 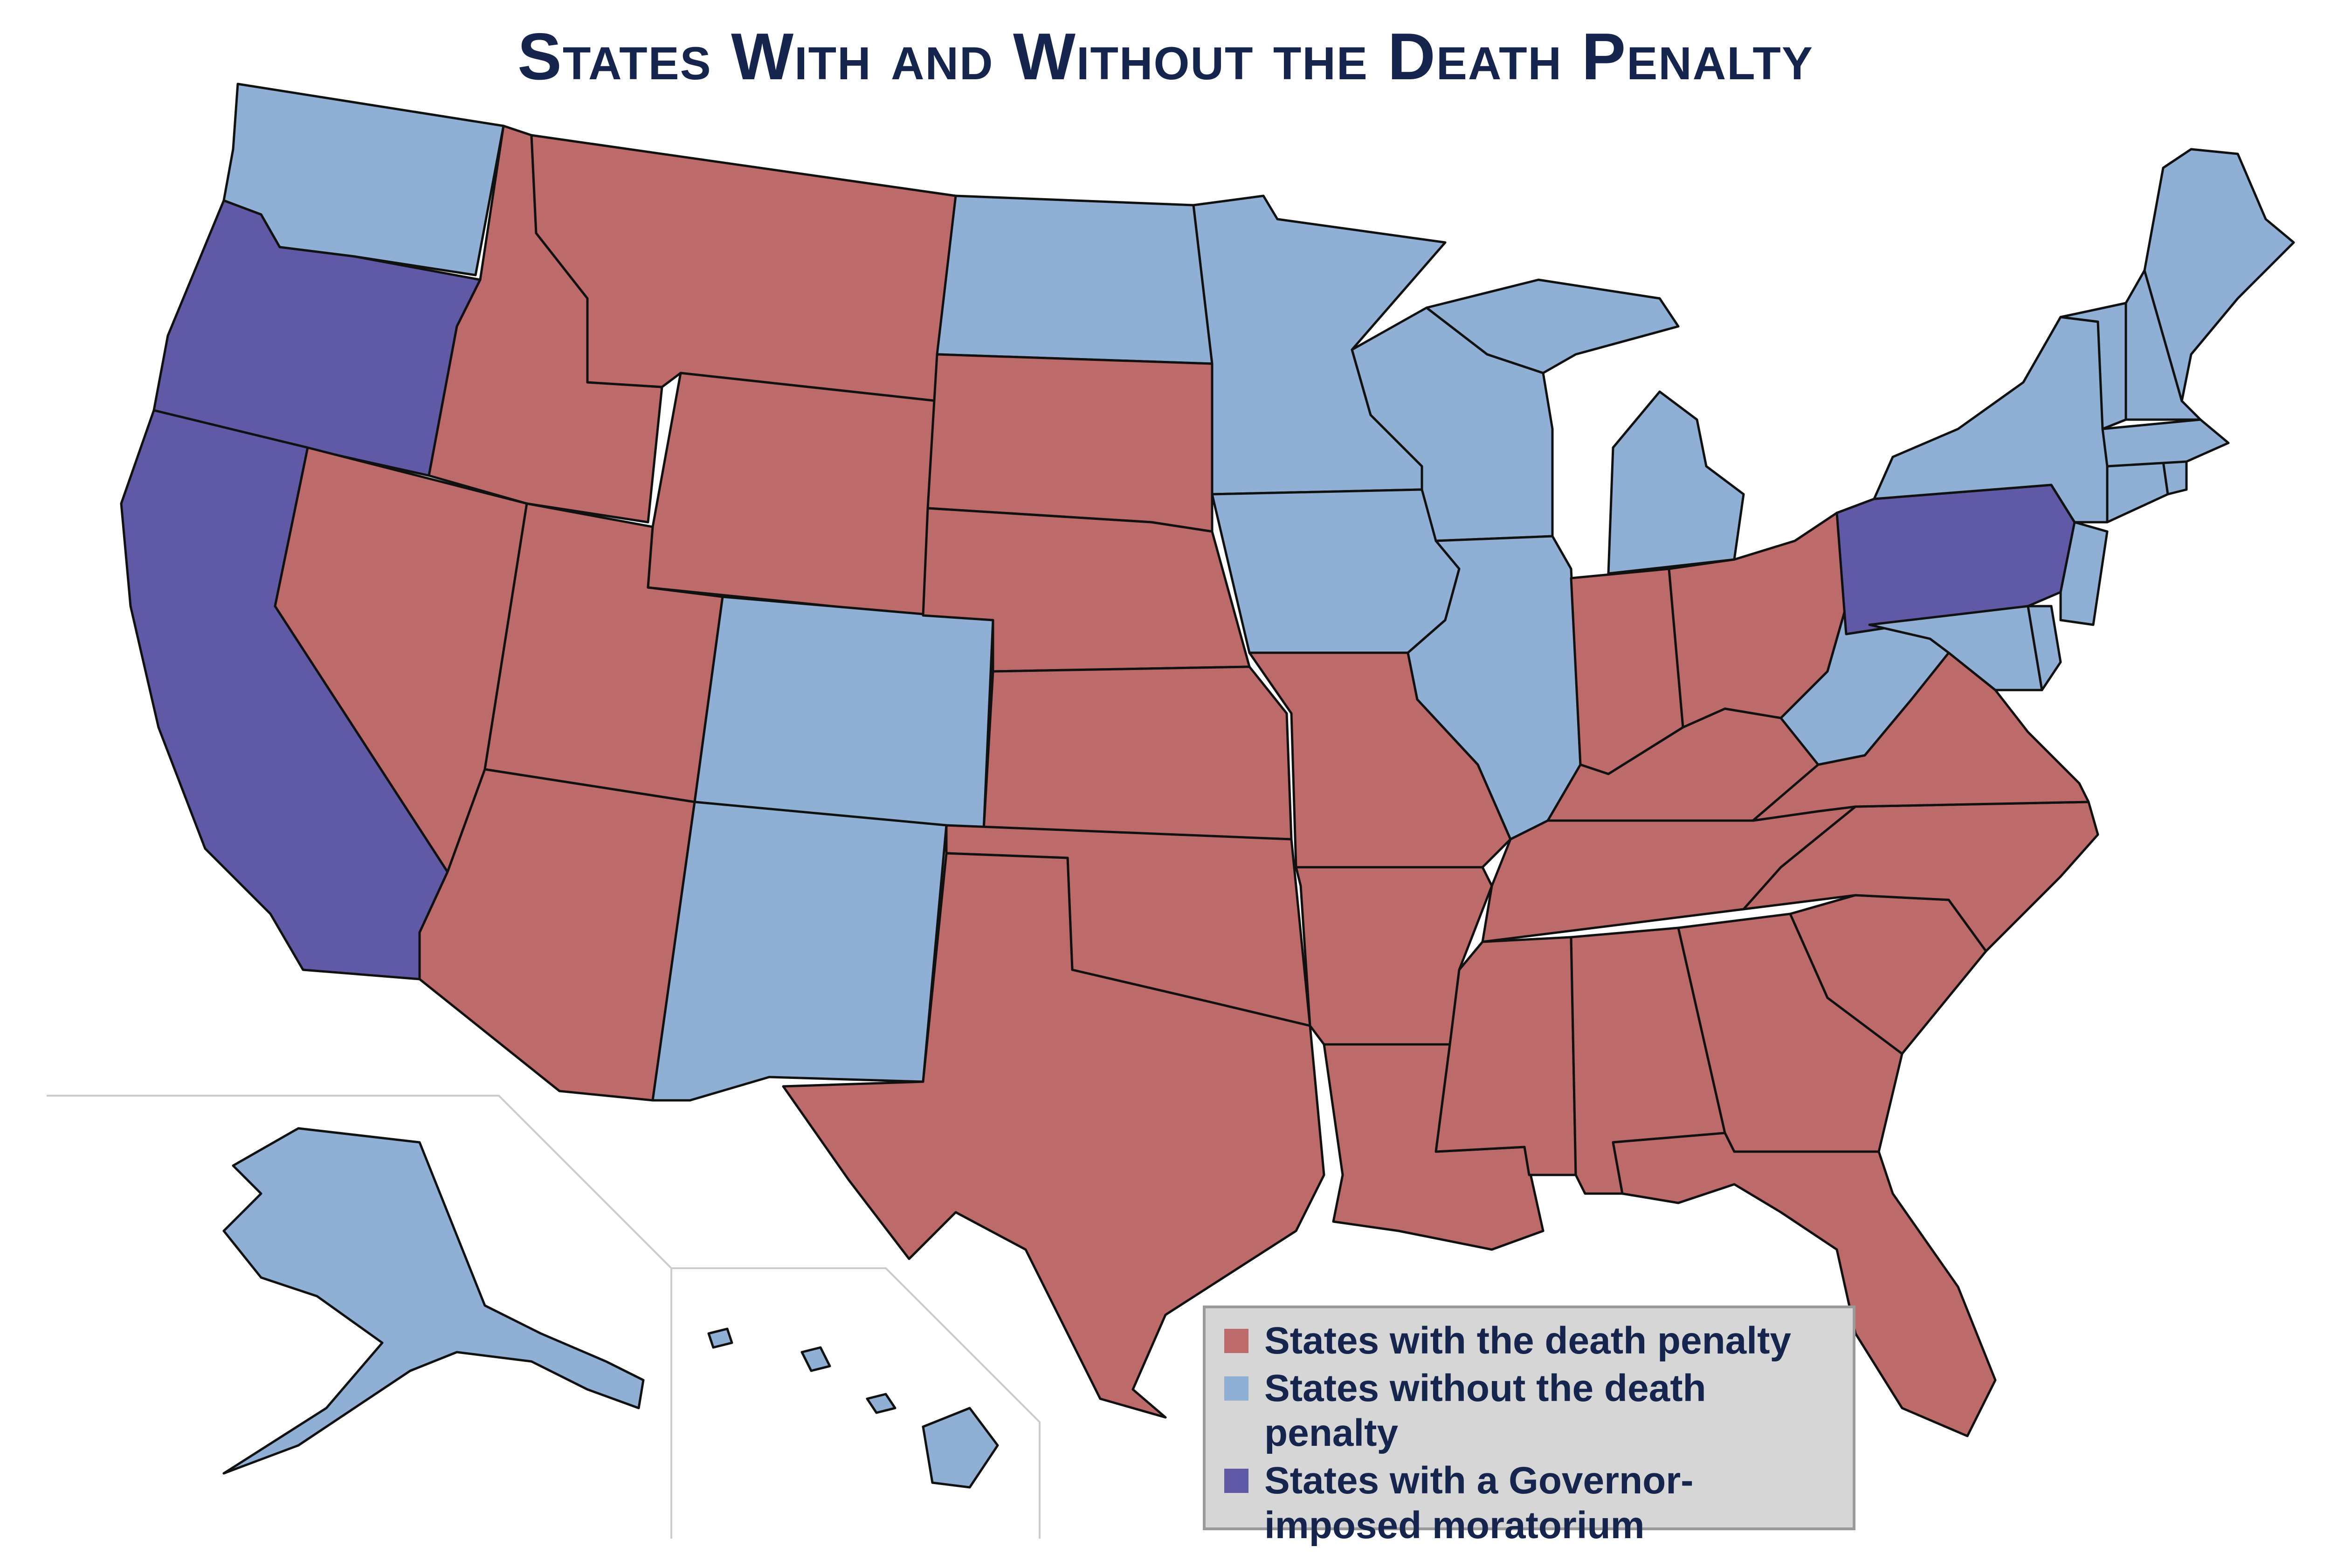 What do you see at coordinates (2165, 443) in the screenshot?
I see `state-massachusetts` at bounding box center [2165, 443].